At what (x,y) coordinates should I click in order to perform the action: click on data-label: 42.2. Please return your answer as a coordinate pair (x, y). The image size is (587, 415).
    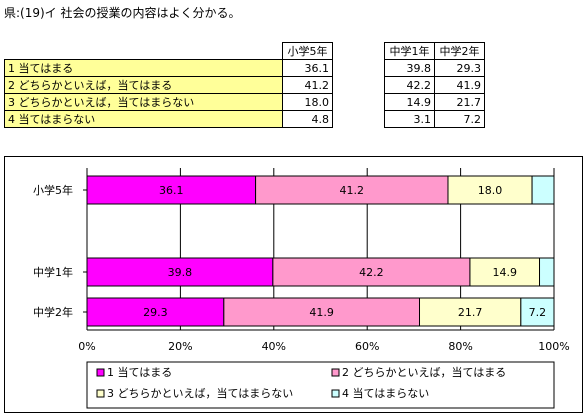
    Looking at the image, I should click on (371, 272).